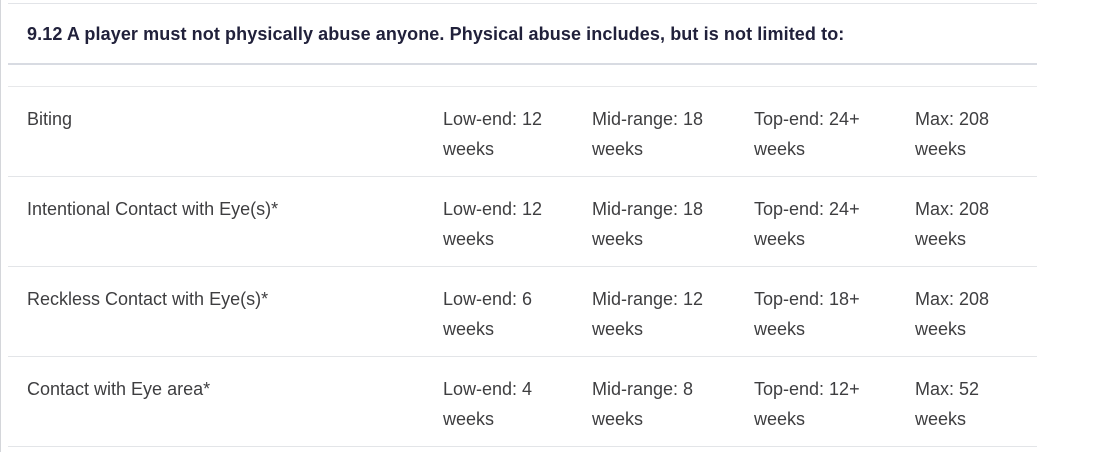 This screenshot has height=452, width=1095. Describe the element at coordinates (818, 410) in the screenshot. I see `top-end-cell: Top-end: 12+ weeks` at that location.